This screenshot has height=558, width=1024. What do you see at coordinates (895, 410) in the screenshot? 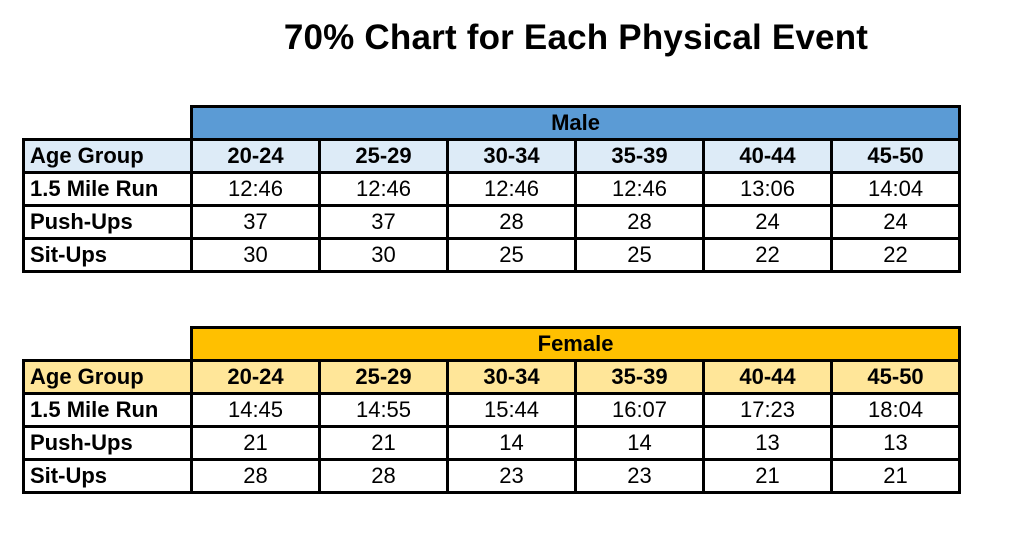
I see `value-cell: 18:04` at bounding box center [895, 410].